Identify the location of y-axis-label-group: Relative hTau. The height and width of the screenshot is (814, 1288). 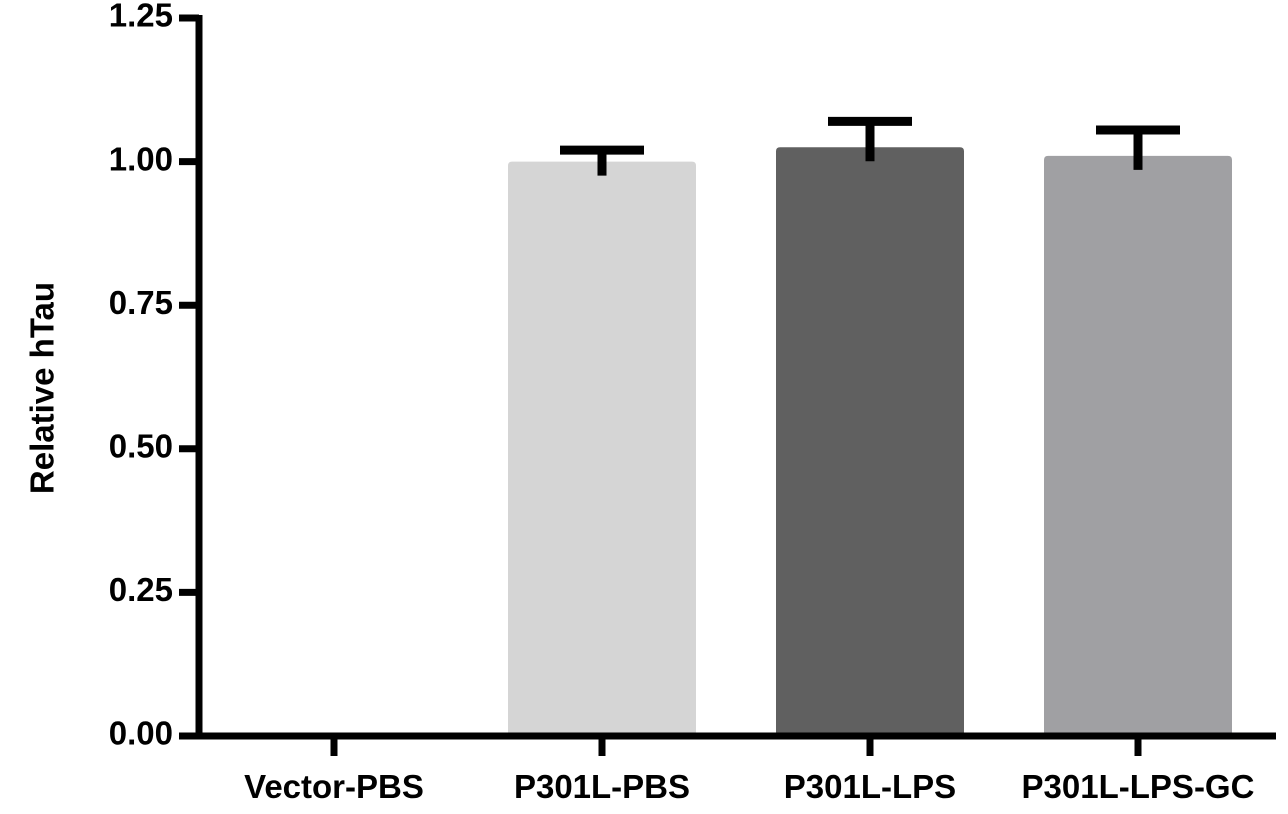
(42, 388).